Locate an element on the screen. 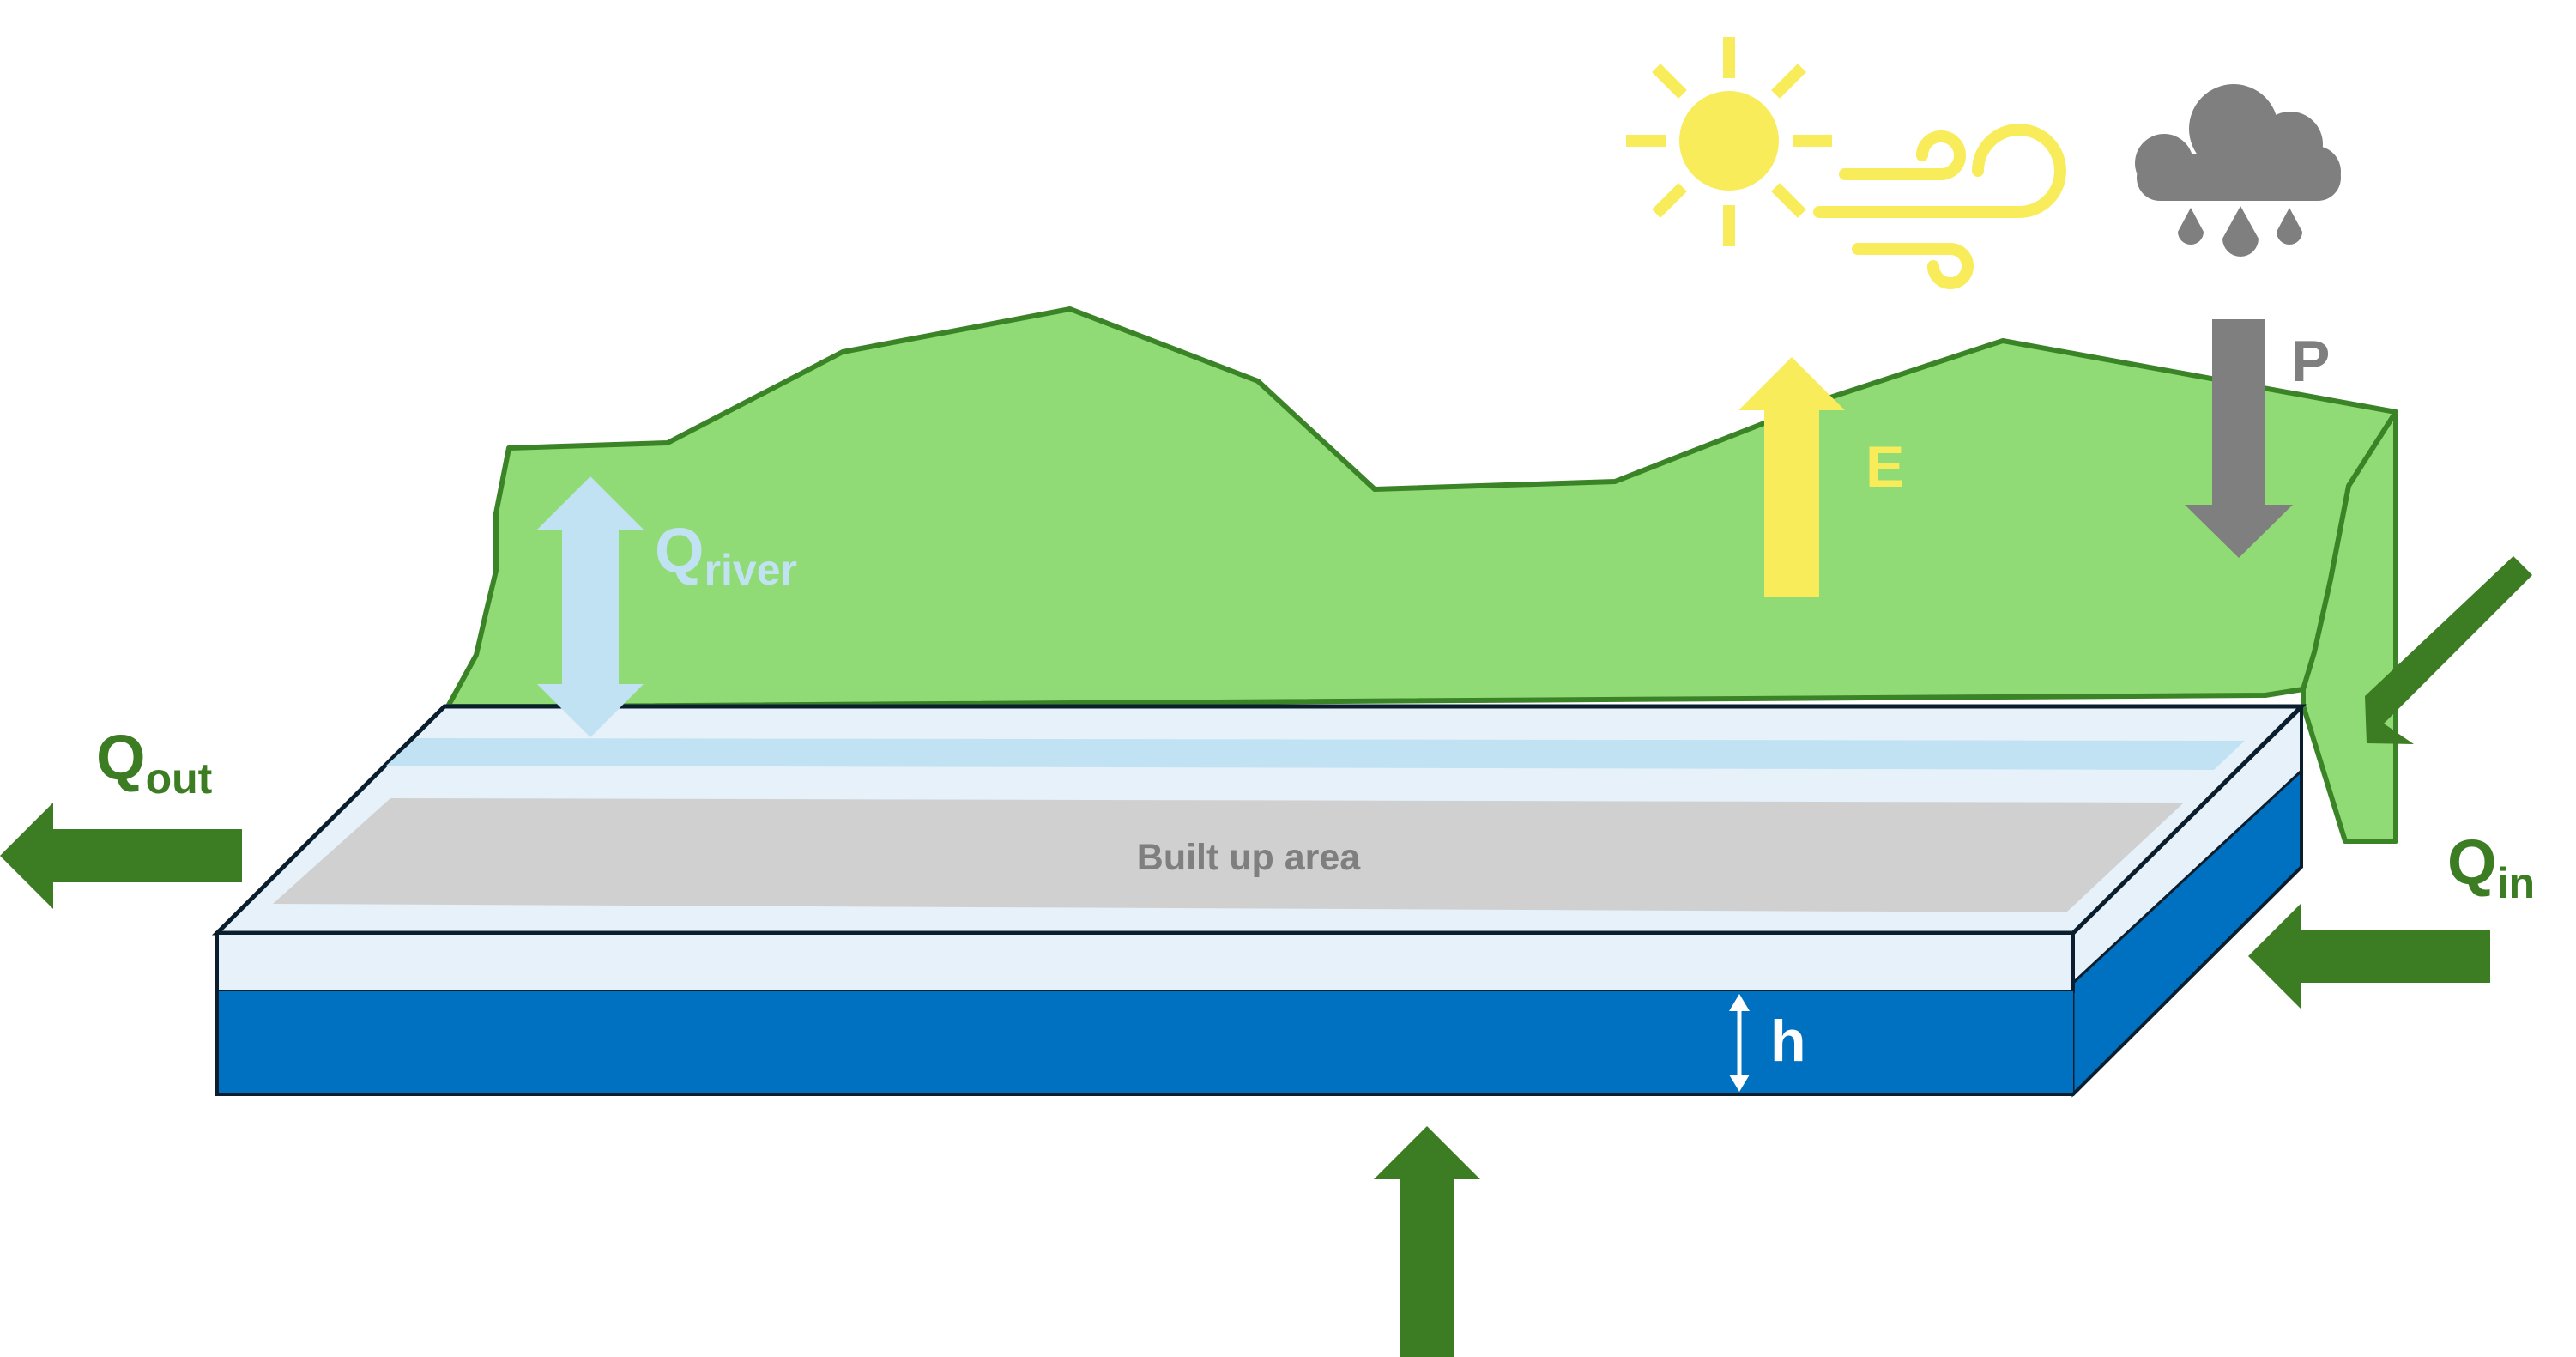 The image size is (2576, 1357). head-indicator: h is located at coordinates (1767, 1043).